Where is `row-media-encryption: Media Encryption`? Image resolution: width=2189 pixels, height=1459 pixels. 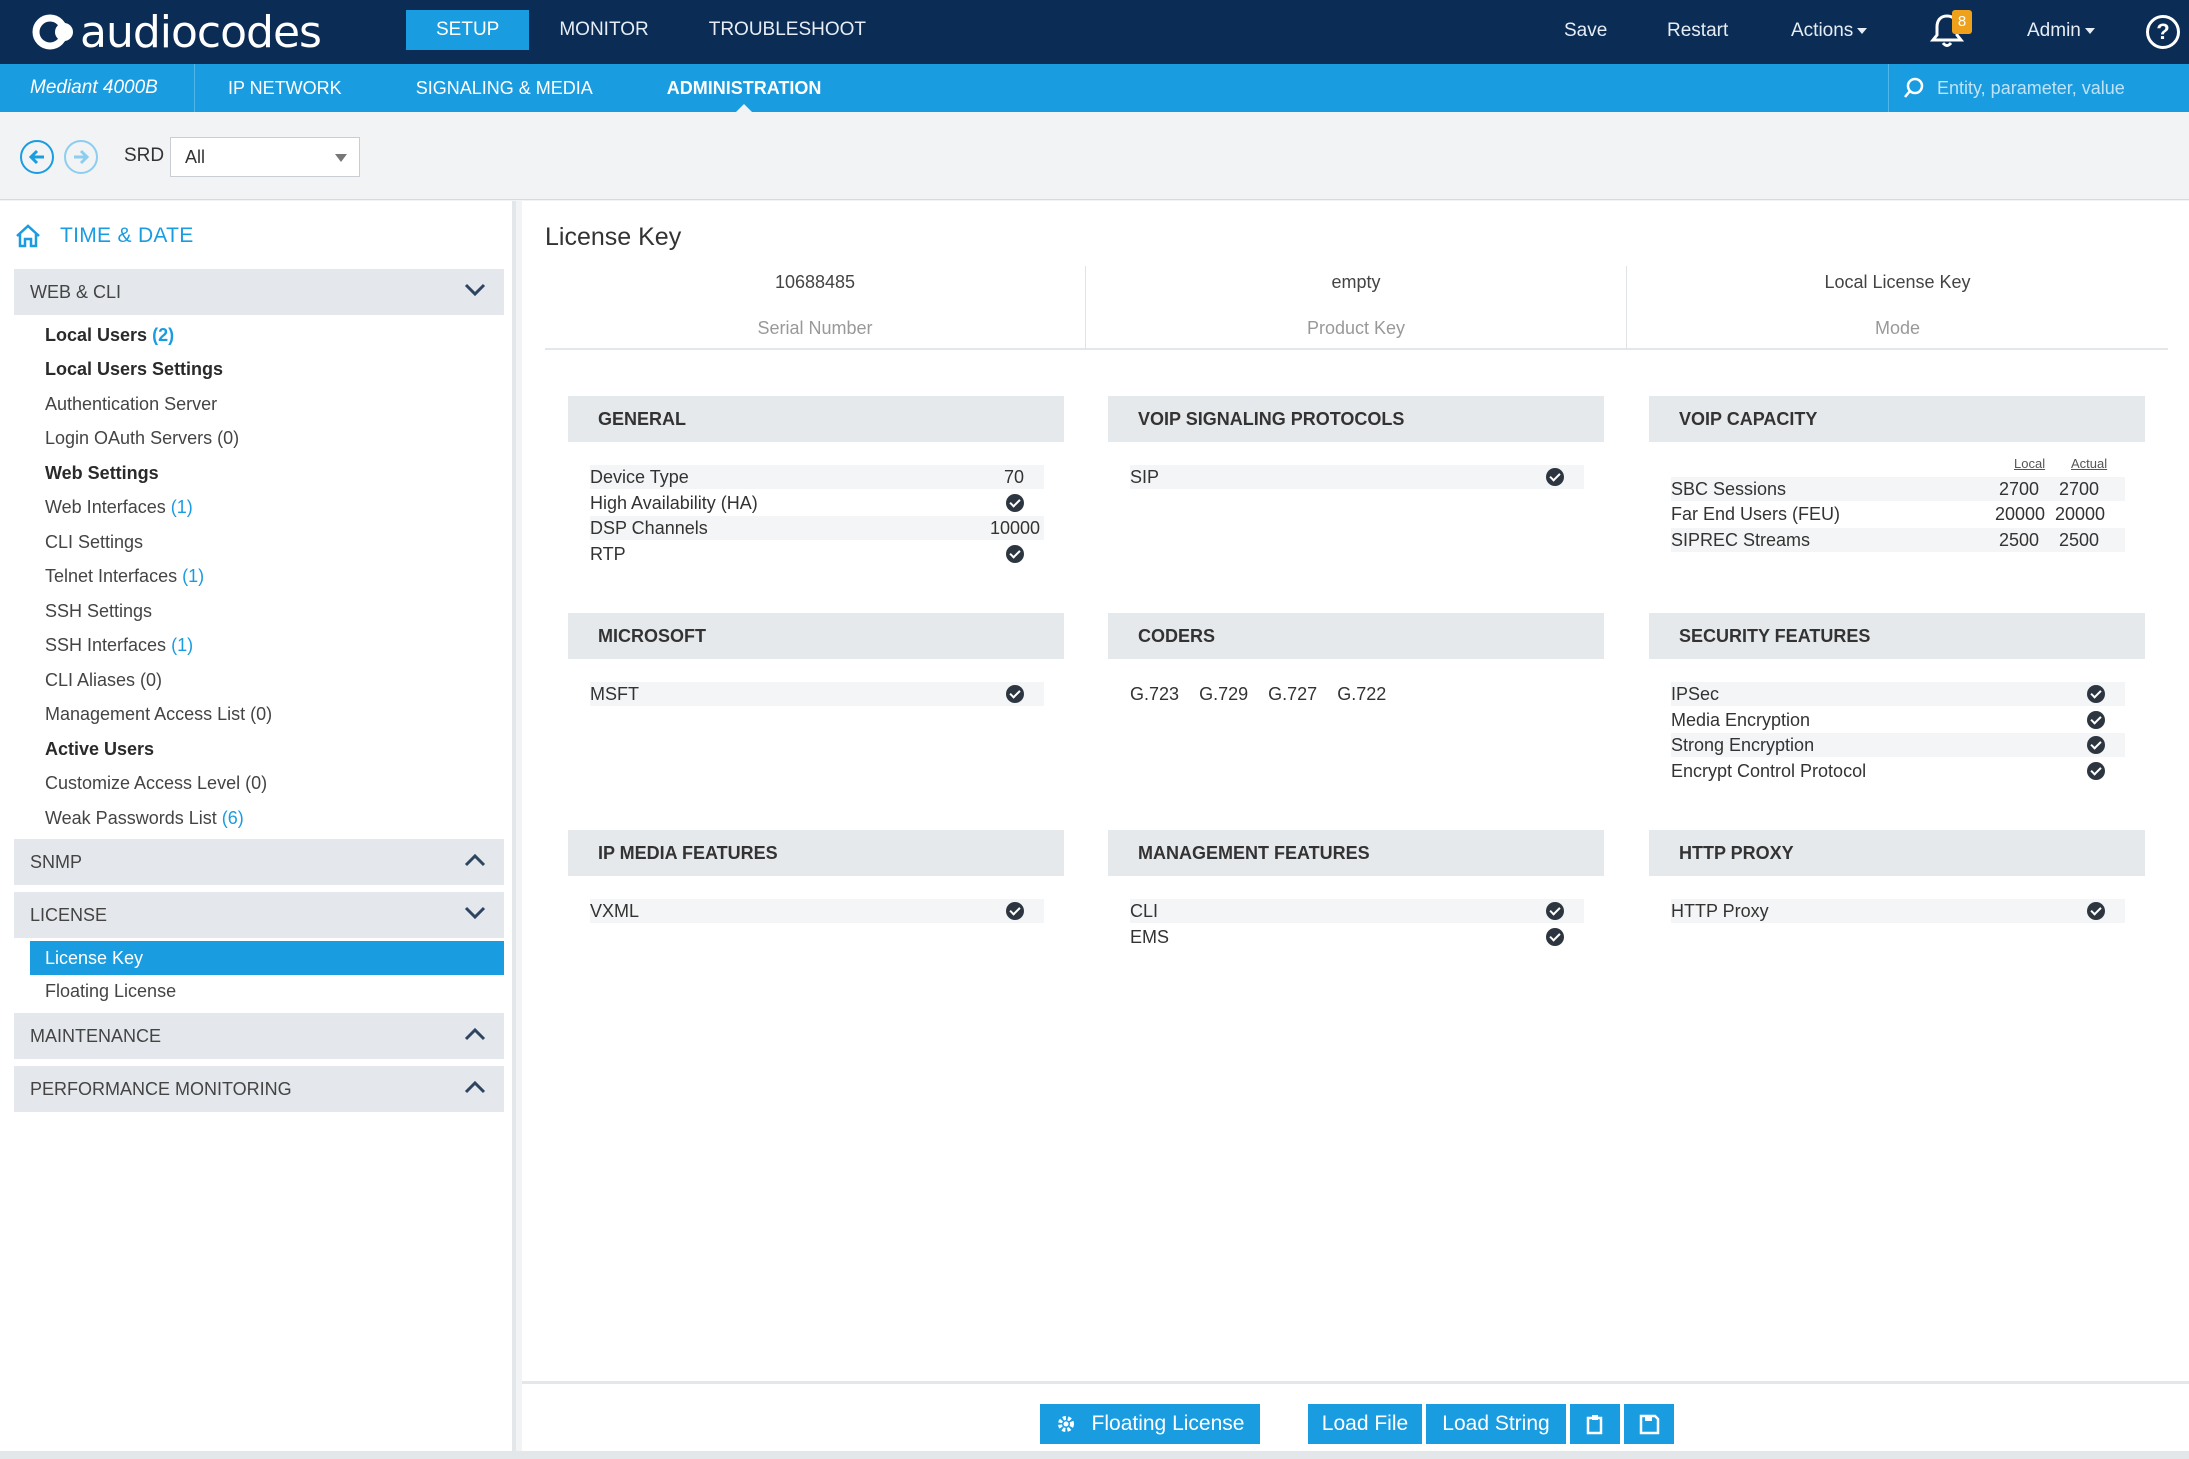 row-media-encryption: Media Encryption is located at coordinates (1898, 720).